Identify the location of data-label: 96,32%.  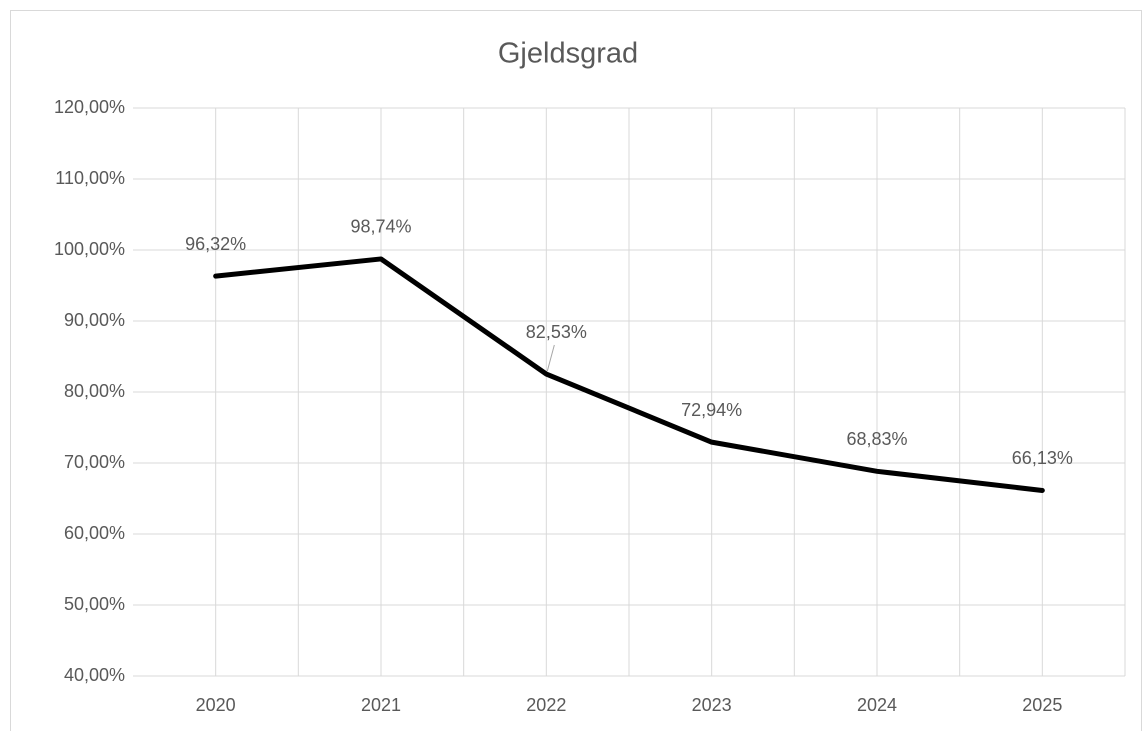
(215, 244).